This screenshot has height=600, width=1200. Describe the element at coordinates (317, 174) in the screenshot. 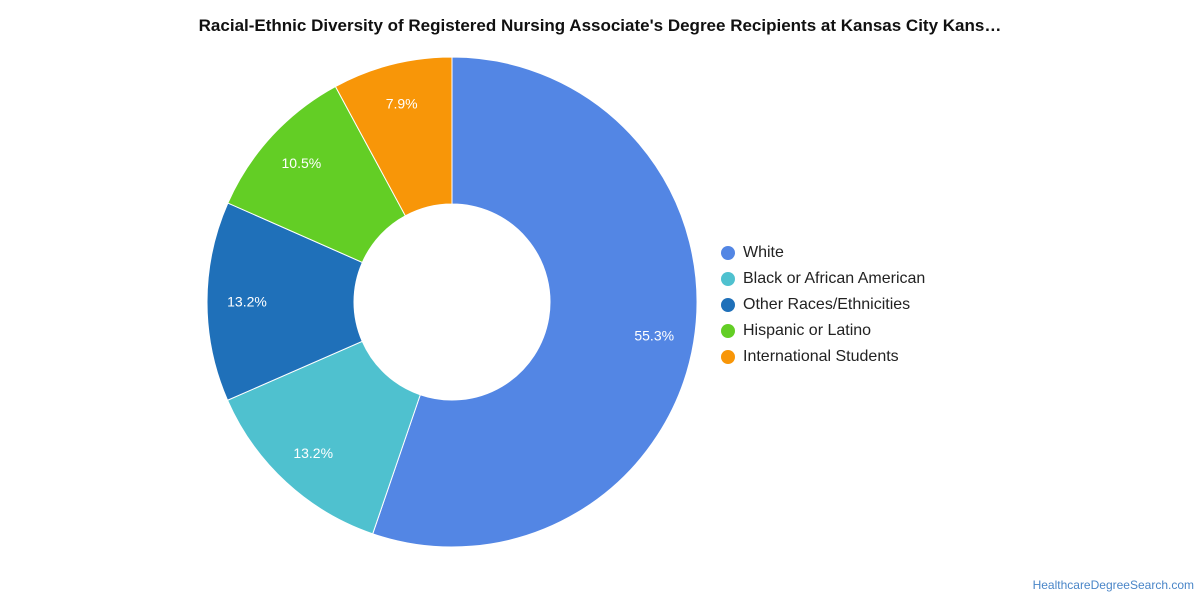

I see `slice-hispanic-or-latino` at that location.